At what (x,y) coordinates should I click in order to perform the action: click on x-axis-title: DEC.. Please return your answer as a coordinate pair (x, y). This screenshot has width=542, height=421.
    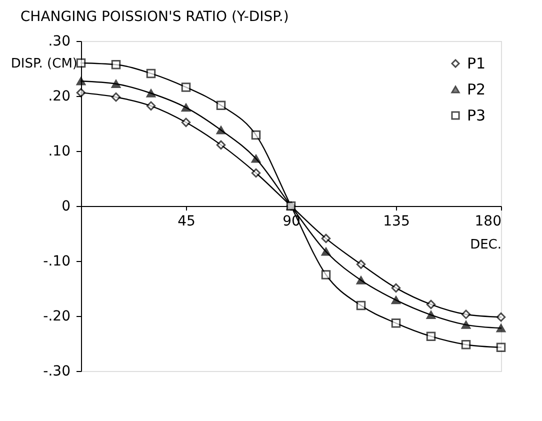
    Looking at the image, I should click on (486, 245).